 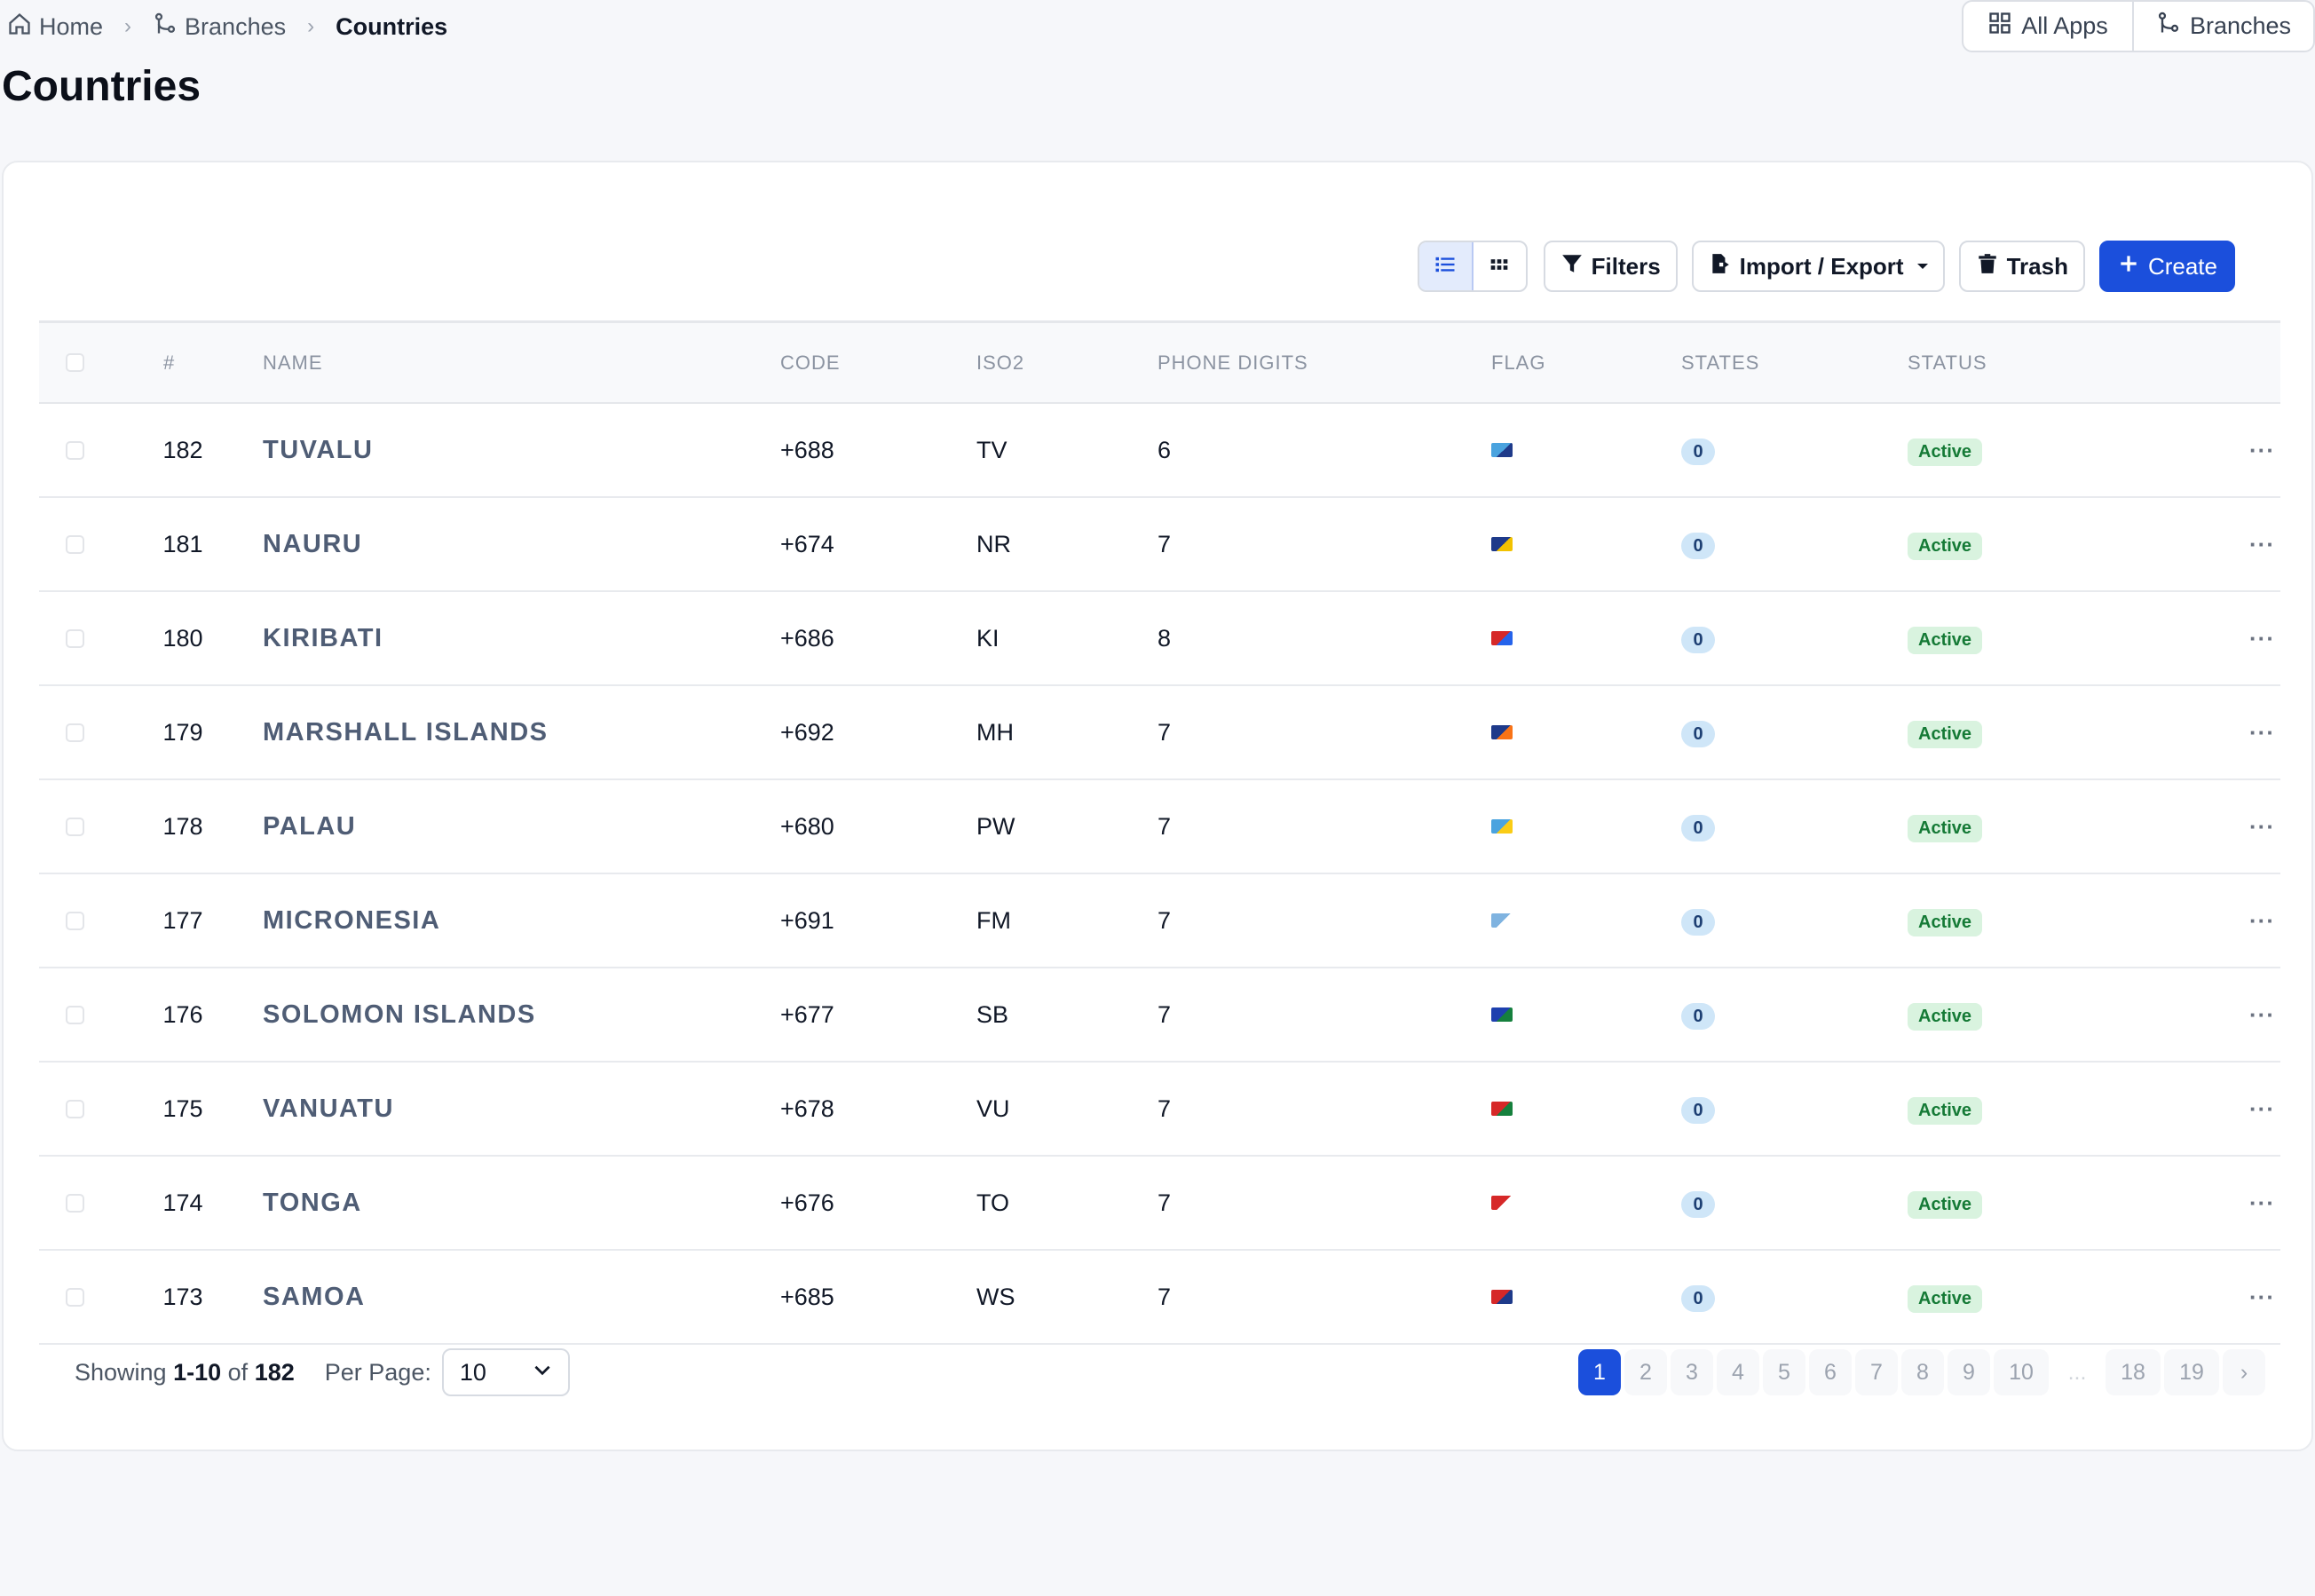 I want to click on header-states: STATES, so click(x=1720, y=362).